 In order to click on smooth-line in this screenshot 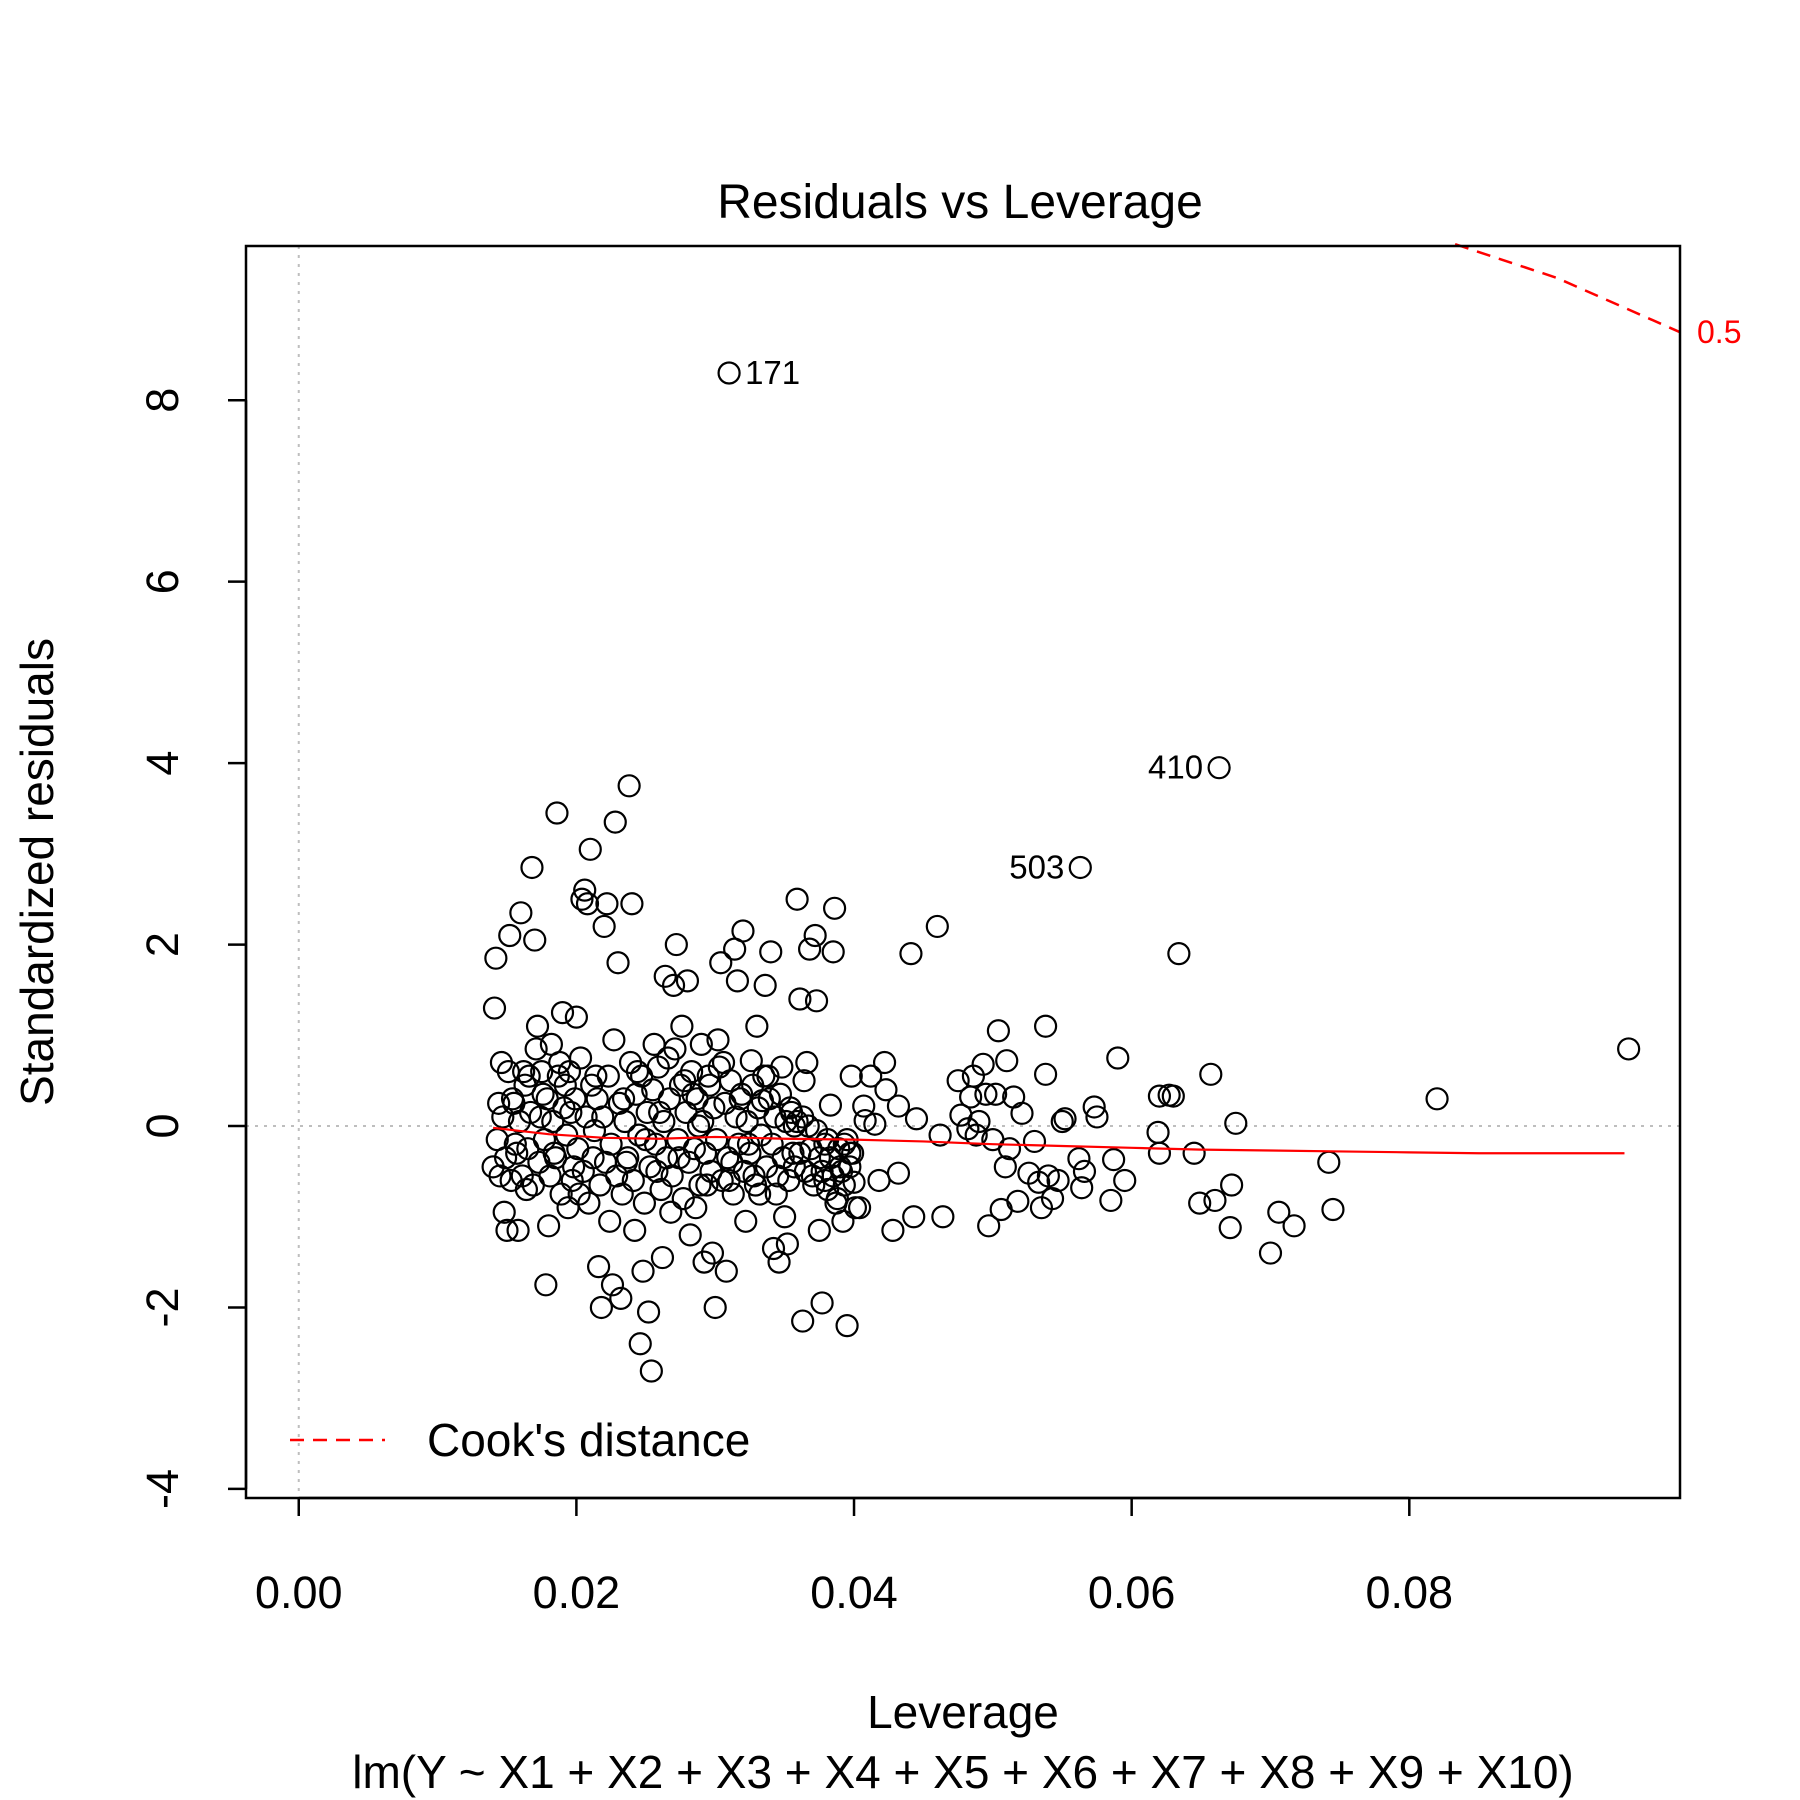, I will do `click(1058, 1140)`.